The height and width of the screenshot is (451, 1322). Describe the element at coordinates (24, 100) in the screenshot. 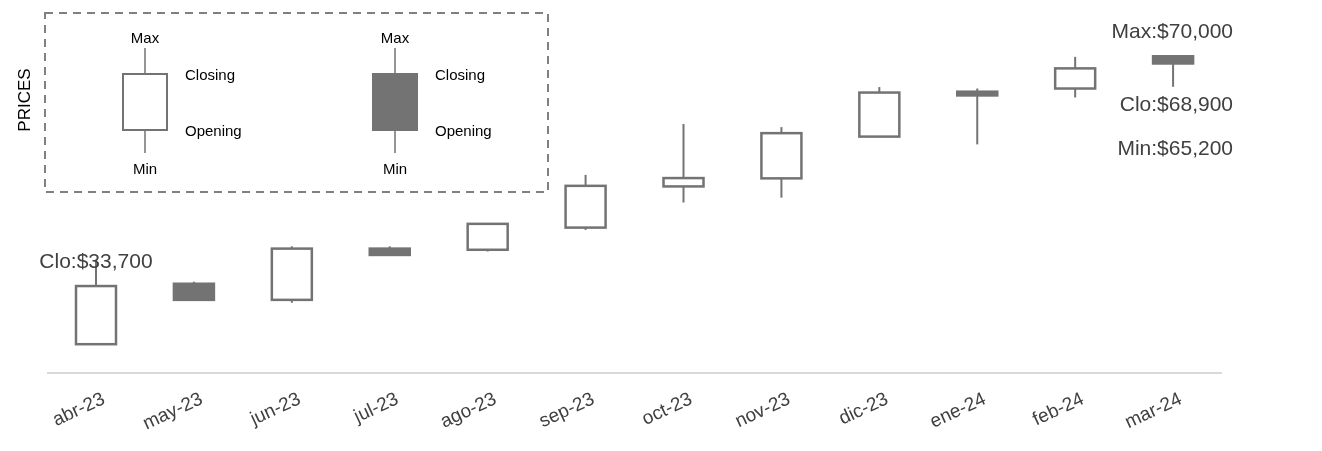

I see `y-axis-title: PRICES` at that location.